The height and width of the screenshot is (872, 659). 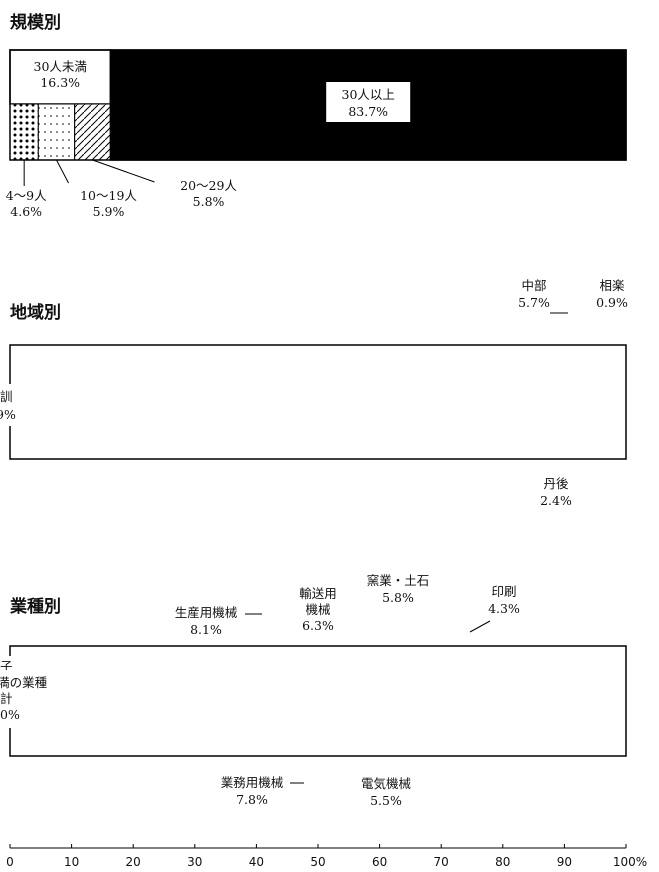 I want to click on region-label-otokuni-line-1: 9.9%, so click(x=8, y=414).